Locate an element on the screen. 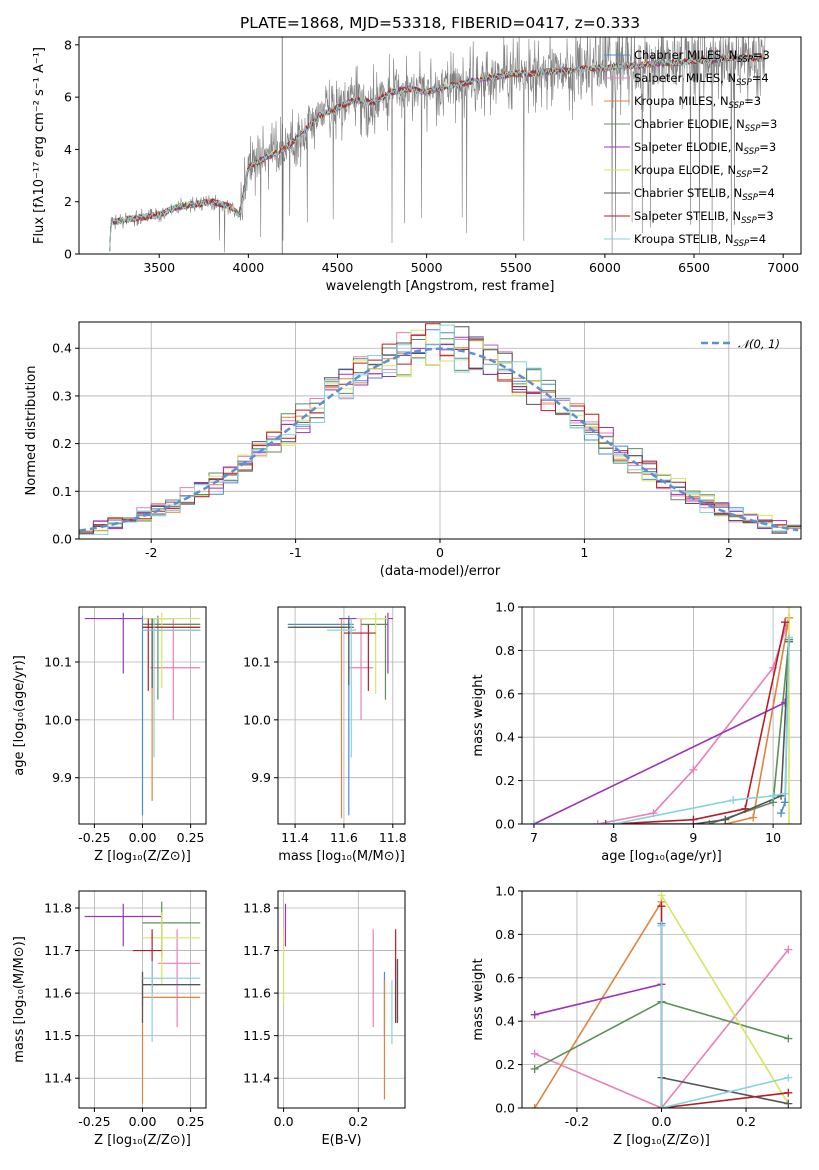 Image resolution: width=819 pixels, height=1170 pixels. x-tick-label: 7 is located at coordinates (534, 837).